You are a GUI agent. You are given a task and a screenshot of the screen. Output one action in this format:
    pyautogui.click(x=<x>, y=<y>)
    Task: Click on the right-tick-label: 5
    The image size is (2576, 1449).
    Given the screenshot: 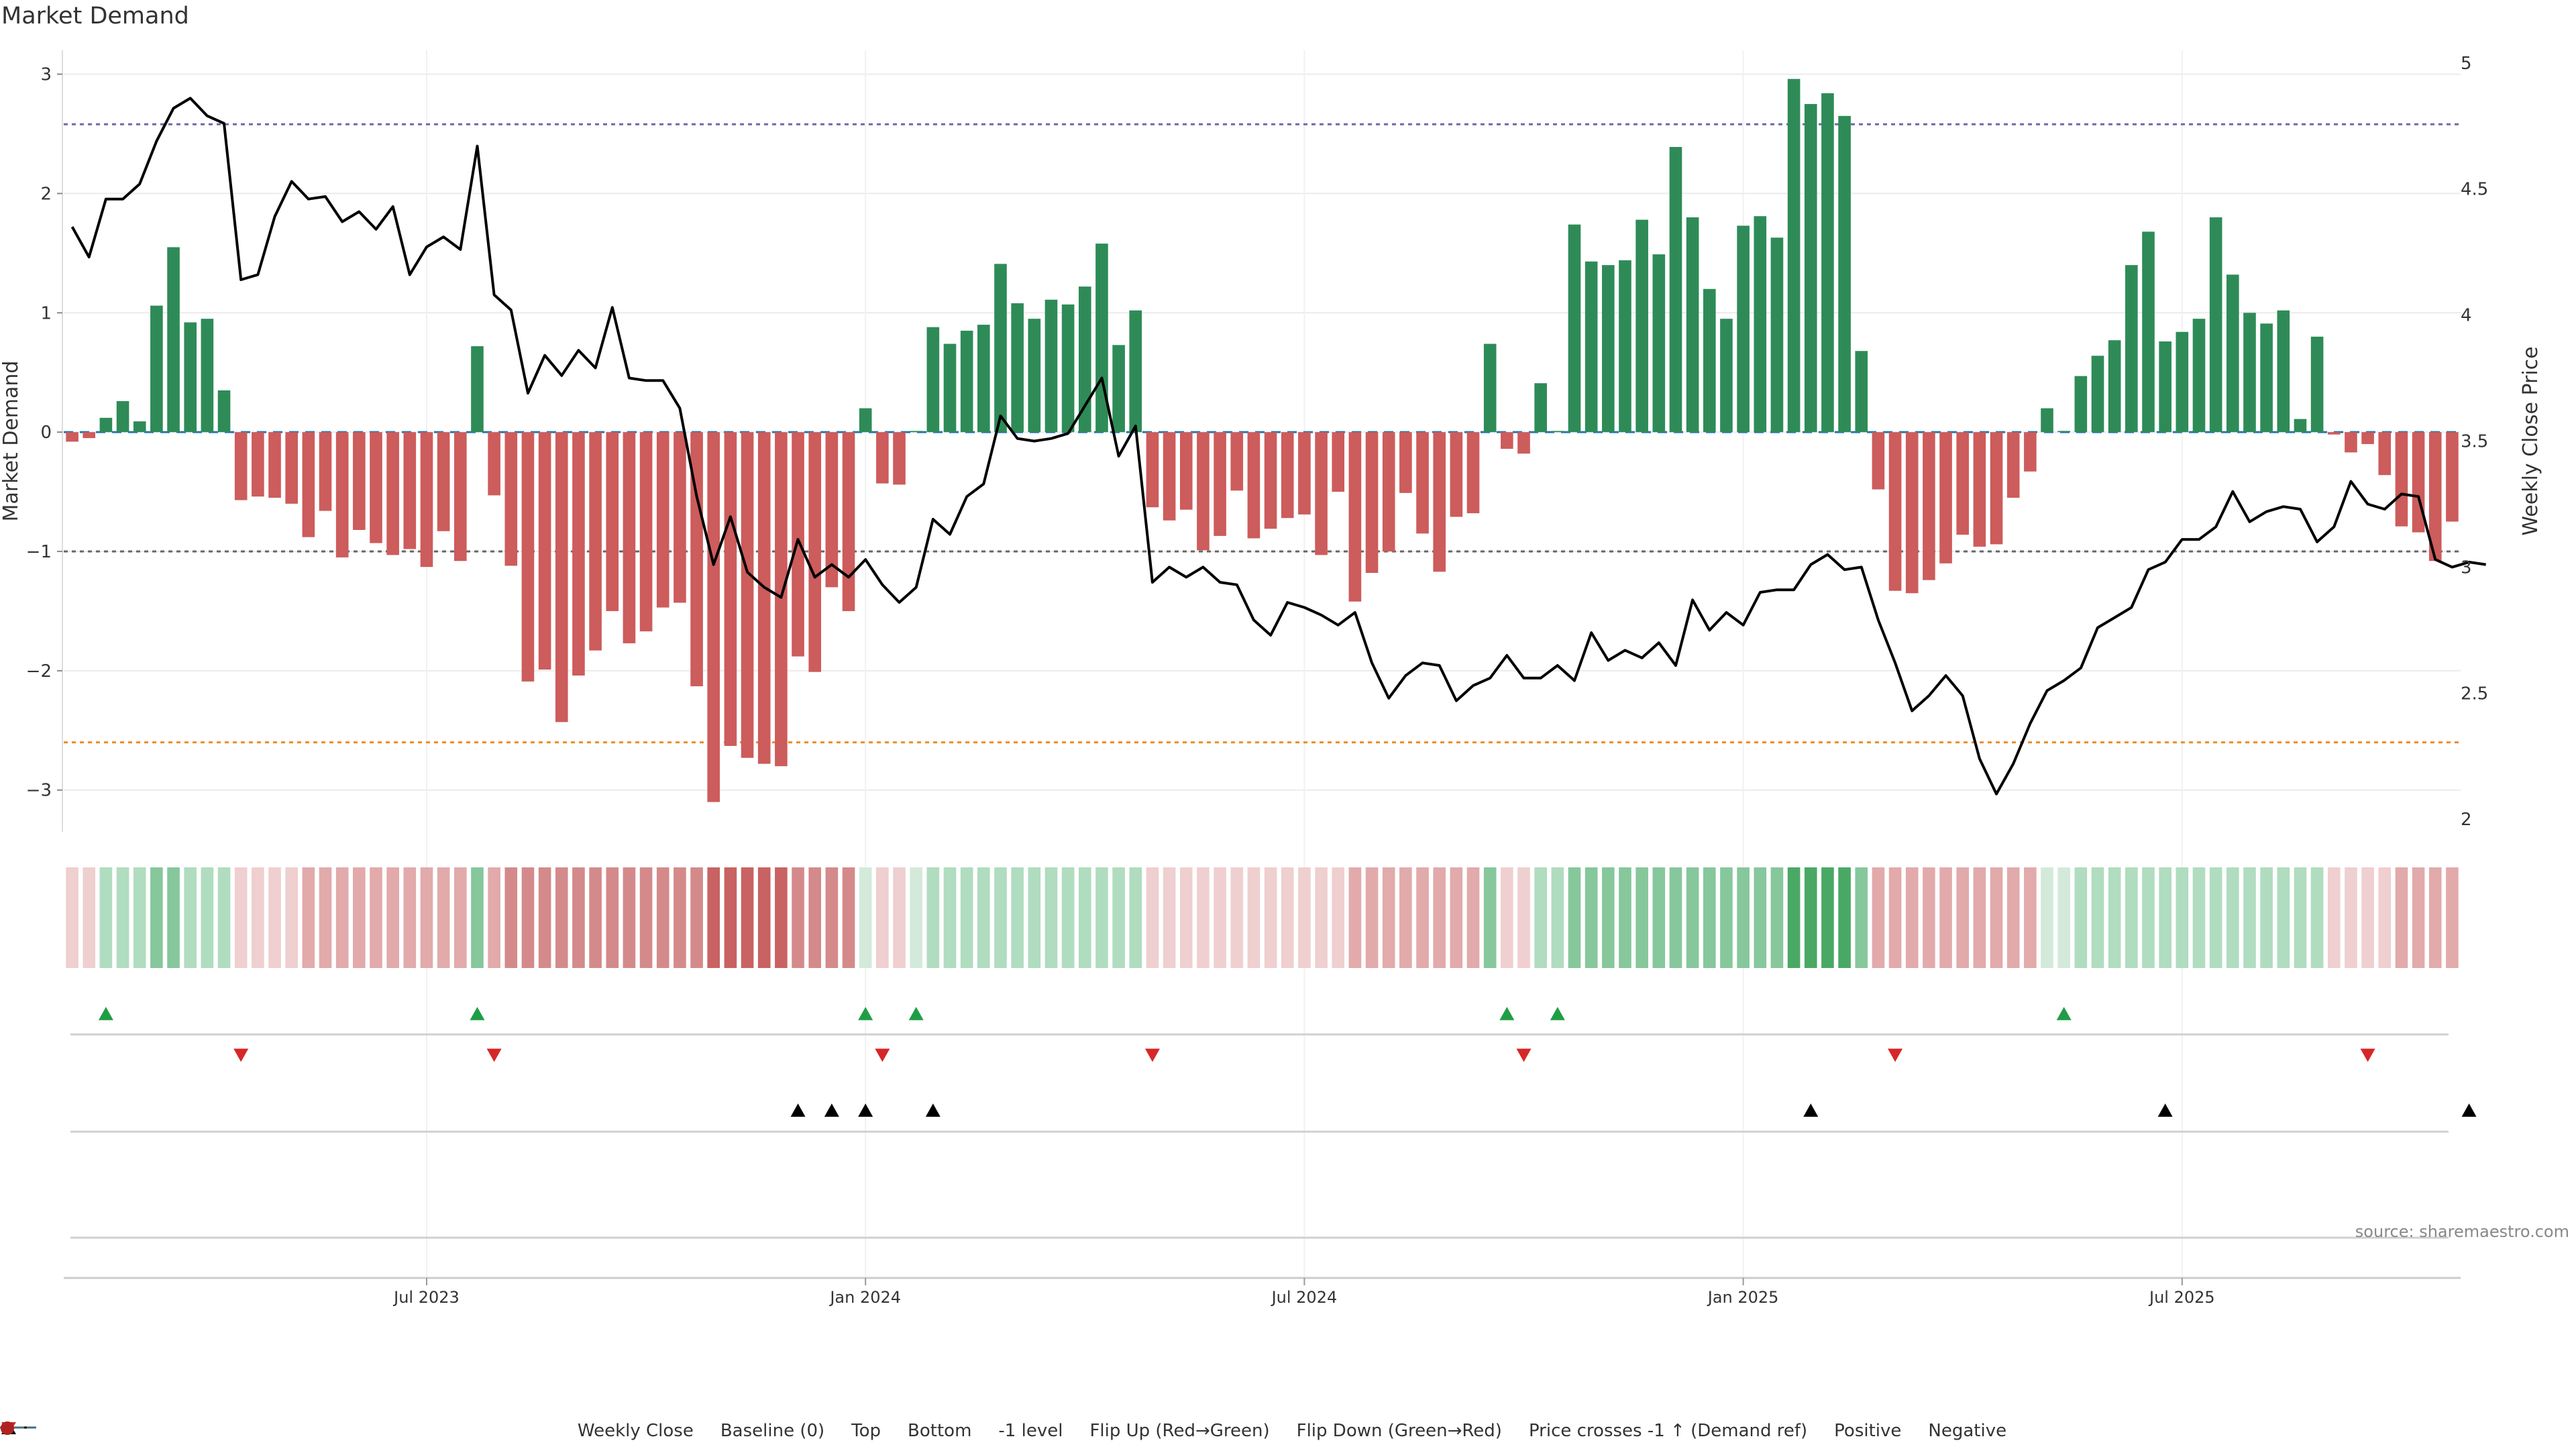 What is the action you would take?
    pyautogui.click(x=2466, y=64)
    